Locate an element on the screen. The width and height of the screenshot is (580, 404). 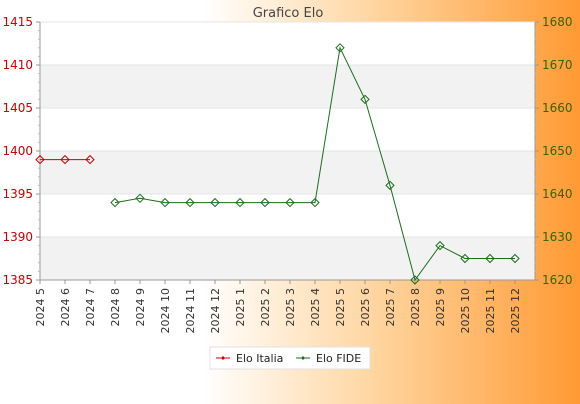
x-tick-label: 2025 7 is located at coordinates (390, 307).